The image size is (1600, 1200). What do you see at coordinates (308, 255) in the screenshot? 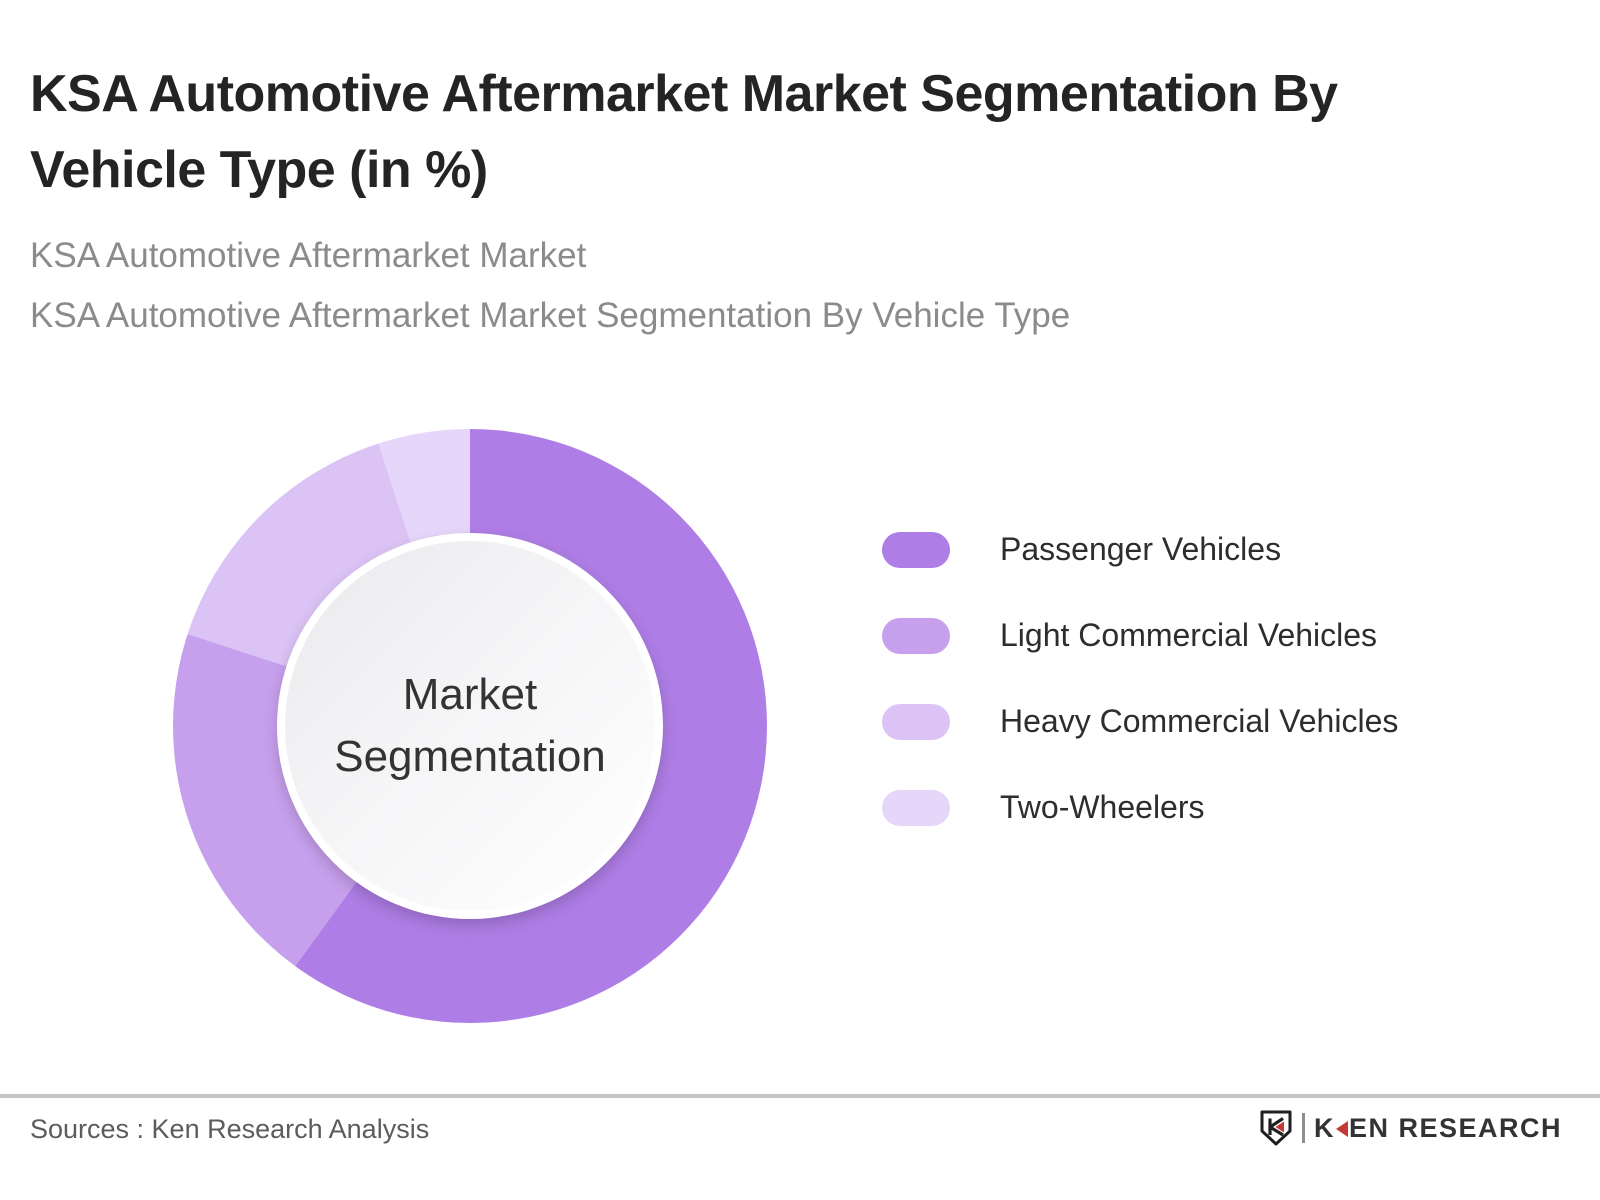
I see `subtitle-market: KSA Automotive Aftermarket Market` at bounding box center [308, 255].